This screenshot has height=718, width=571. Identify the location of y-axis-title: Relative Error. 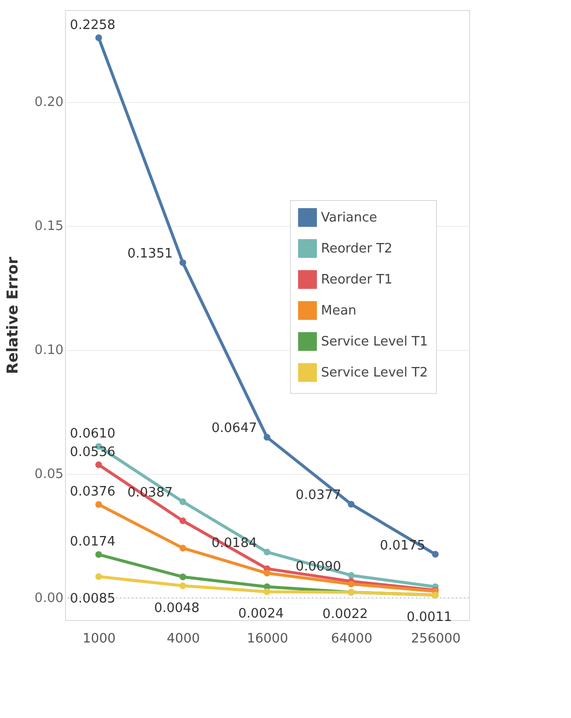
(13, 315).